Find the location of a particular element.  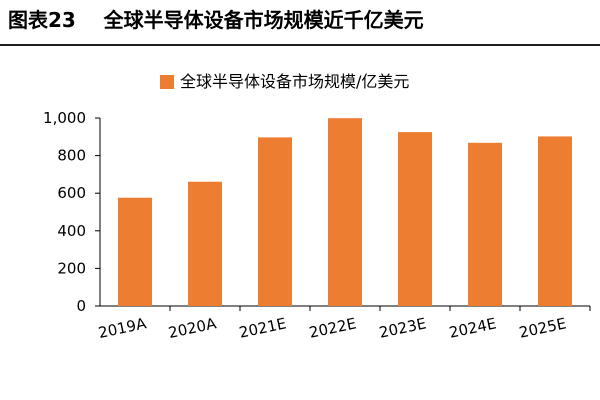

figure-header: 图表23 全球半导体设备市场规模近千亿美元 is located at coordinates (300, 23).